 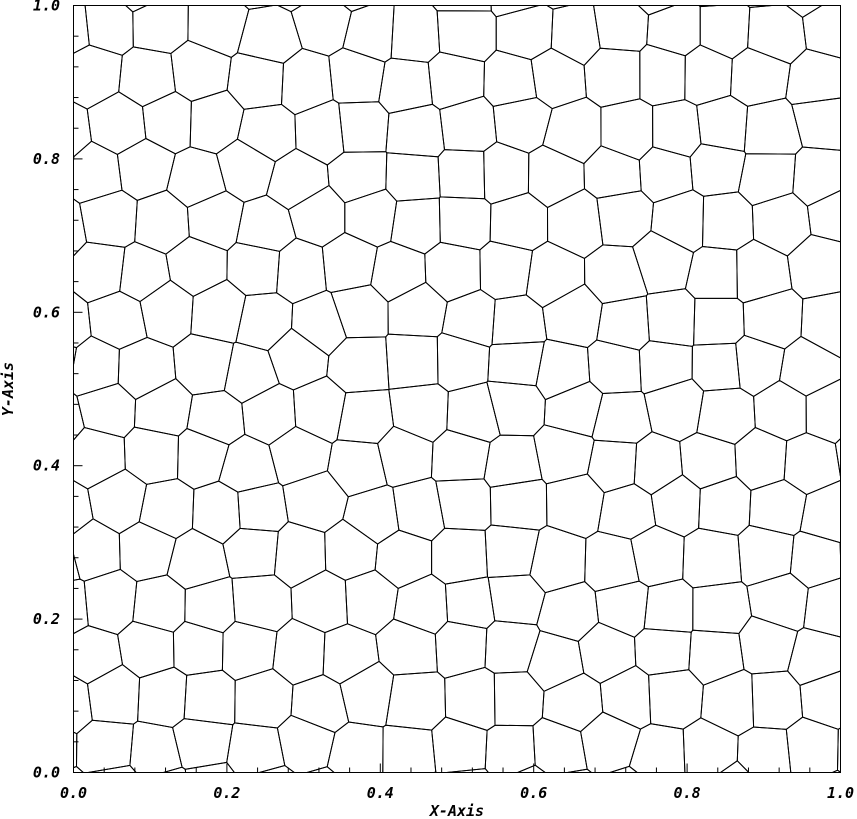 I want to click on y-tick-label: 0.6, so click(x=46, y=312).